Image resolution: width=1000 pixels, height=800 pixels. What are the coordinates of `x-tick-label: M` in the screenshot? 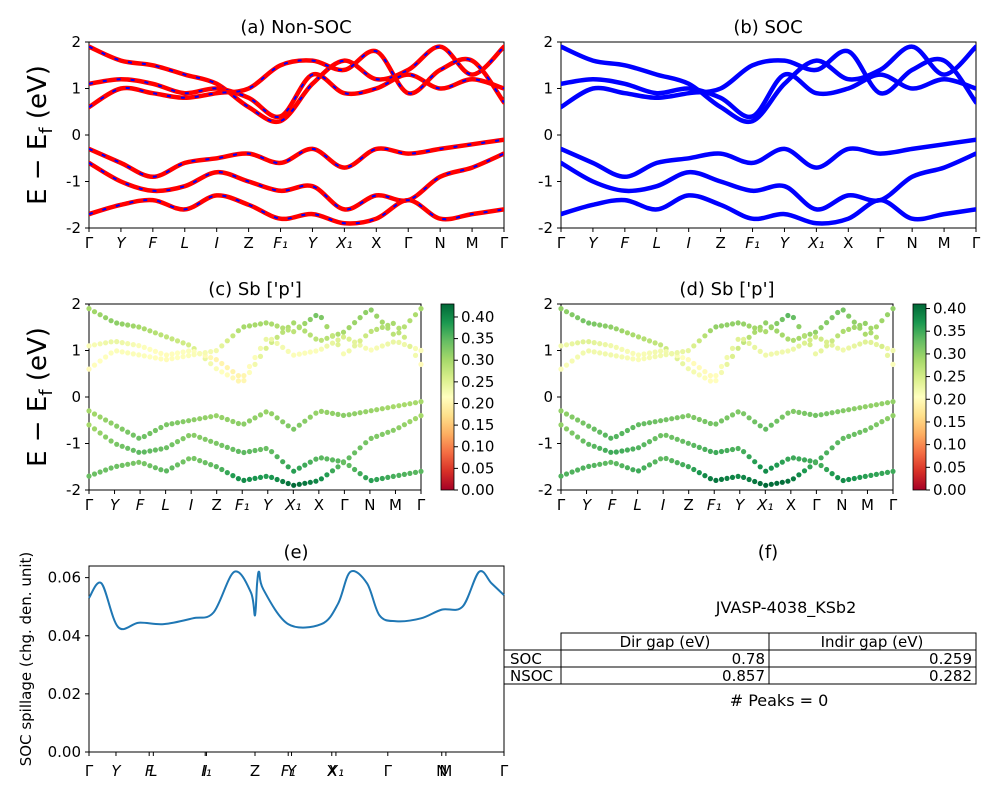 It's located at (472, 243).